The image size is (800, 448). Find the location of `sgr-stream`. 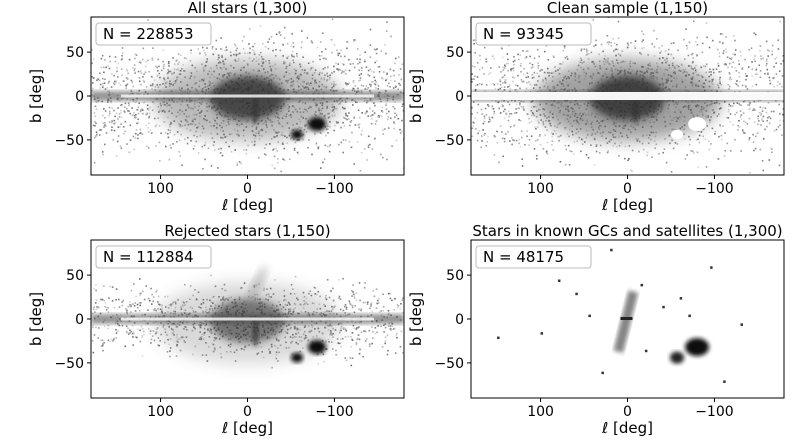

sgr-stream is located at coordinates (626, 321).